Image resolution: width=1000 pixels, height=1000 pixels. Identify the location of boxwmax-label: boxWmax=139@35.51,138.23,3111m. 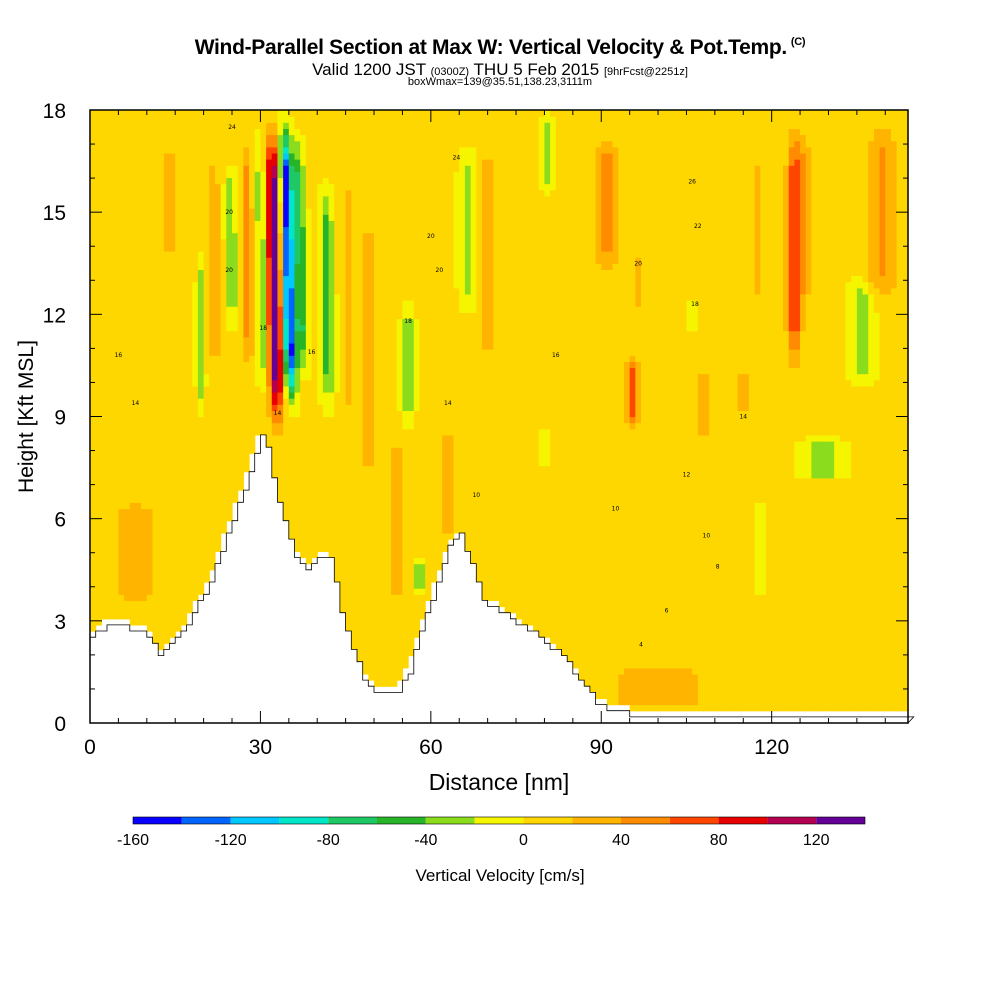
(500, 82).